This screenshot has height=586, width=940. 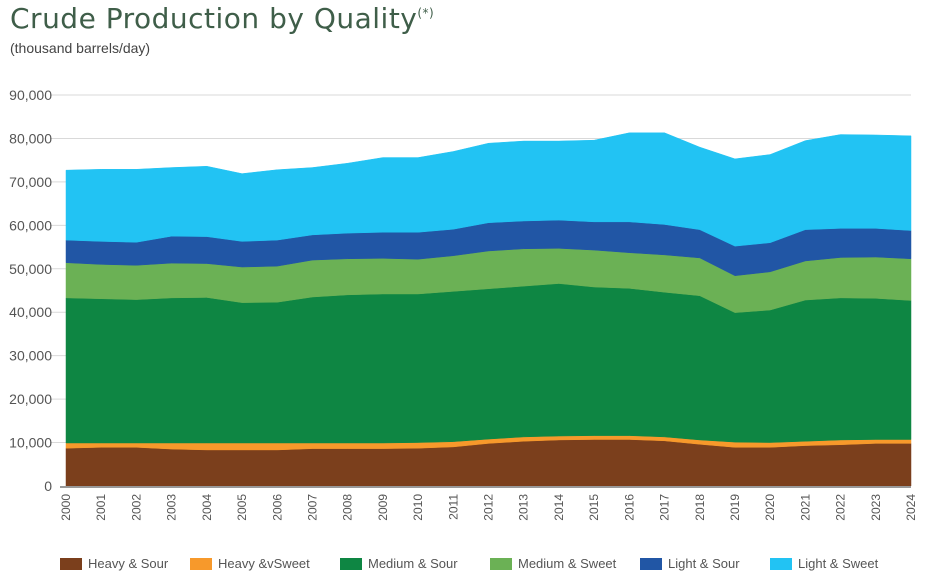 What do you see at coordinates (242, 507) in the screenshot?
I see `x-tick-label: 2005` at bounding box center [242, 507].